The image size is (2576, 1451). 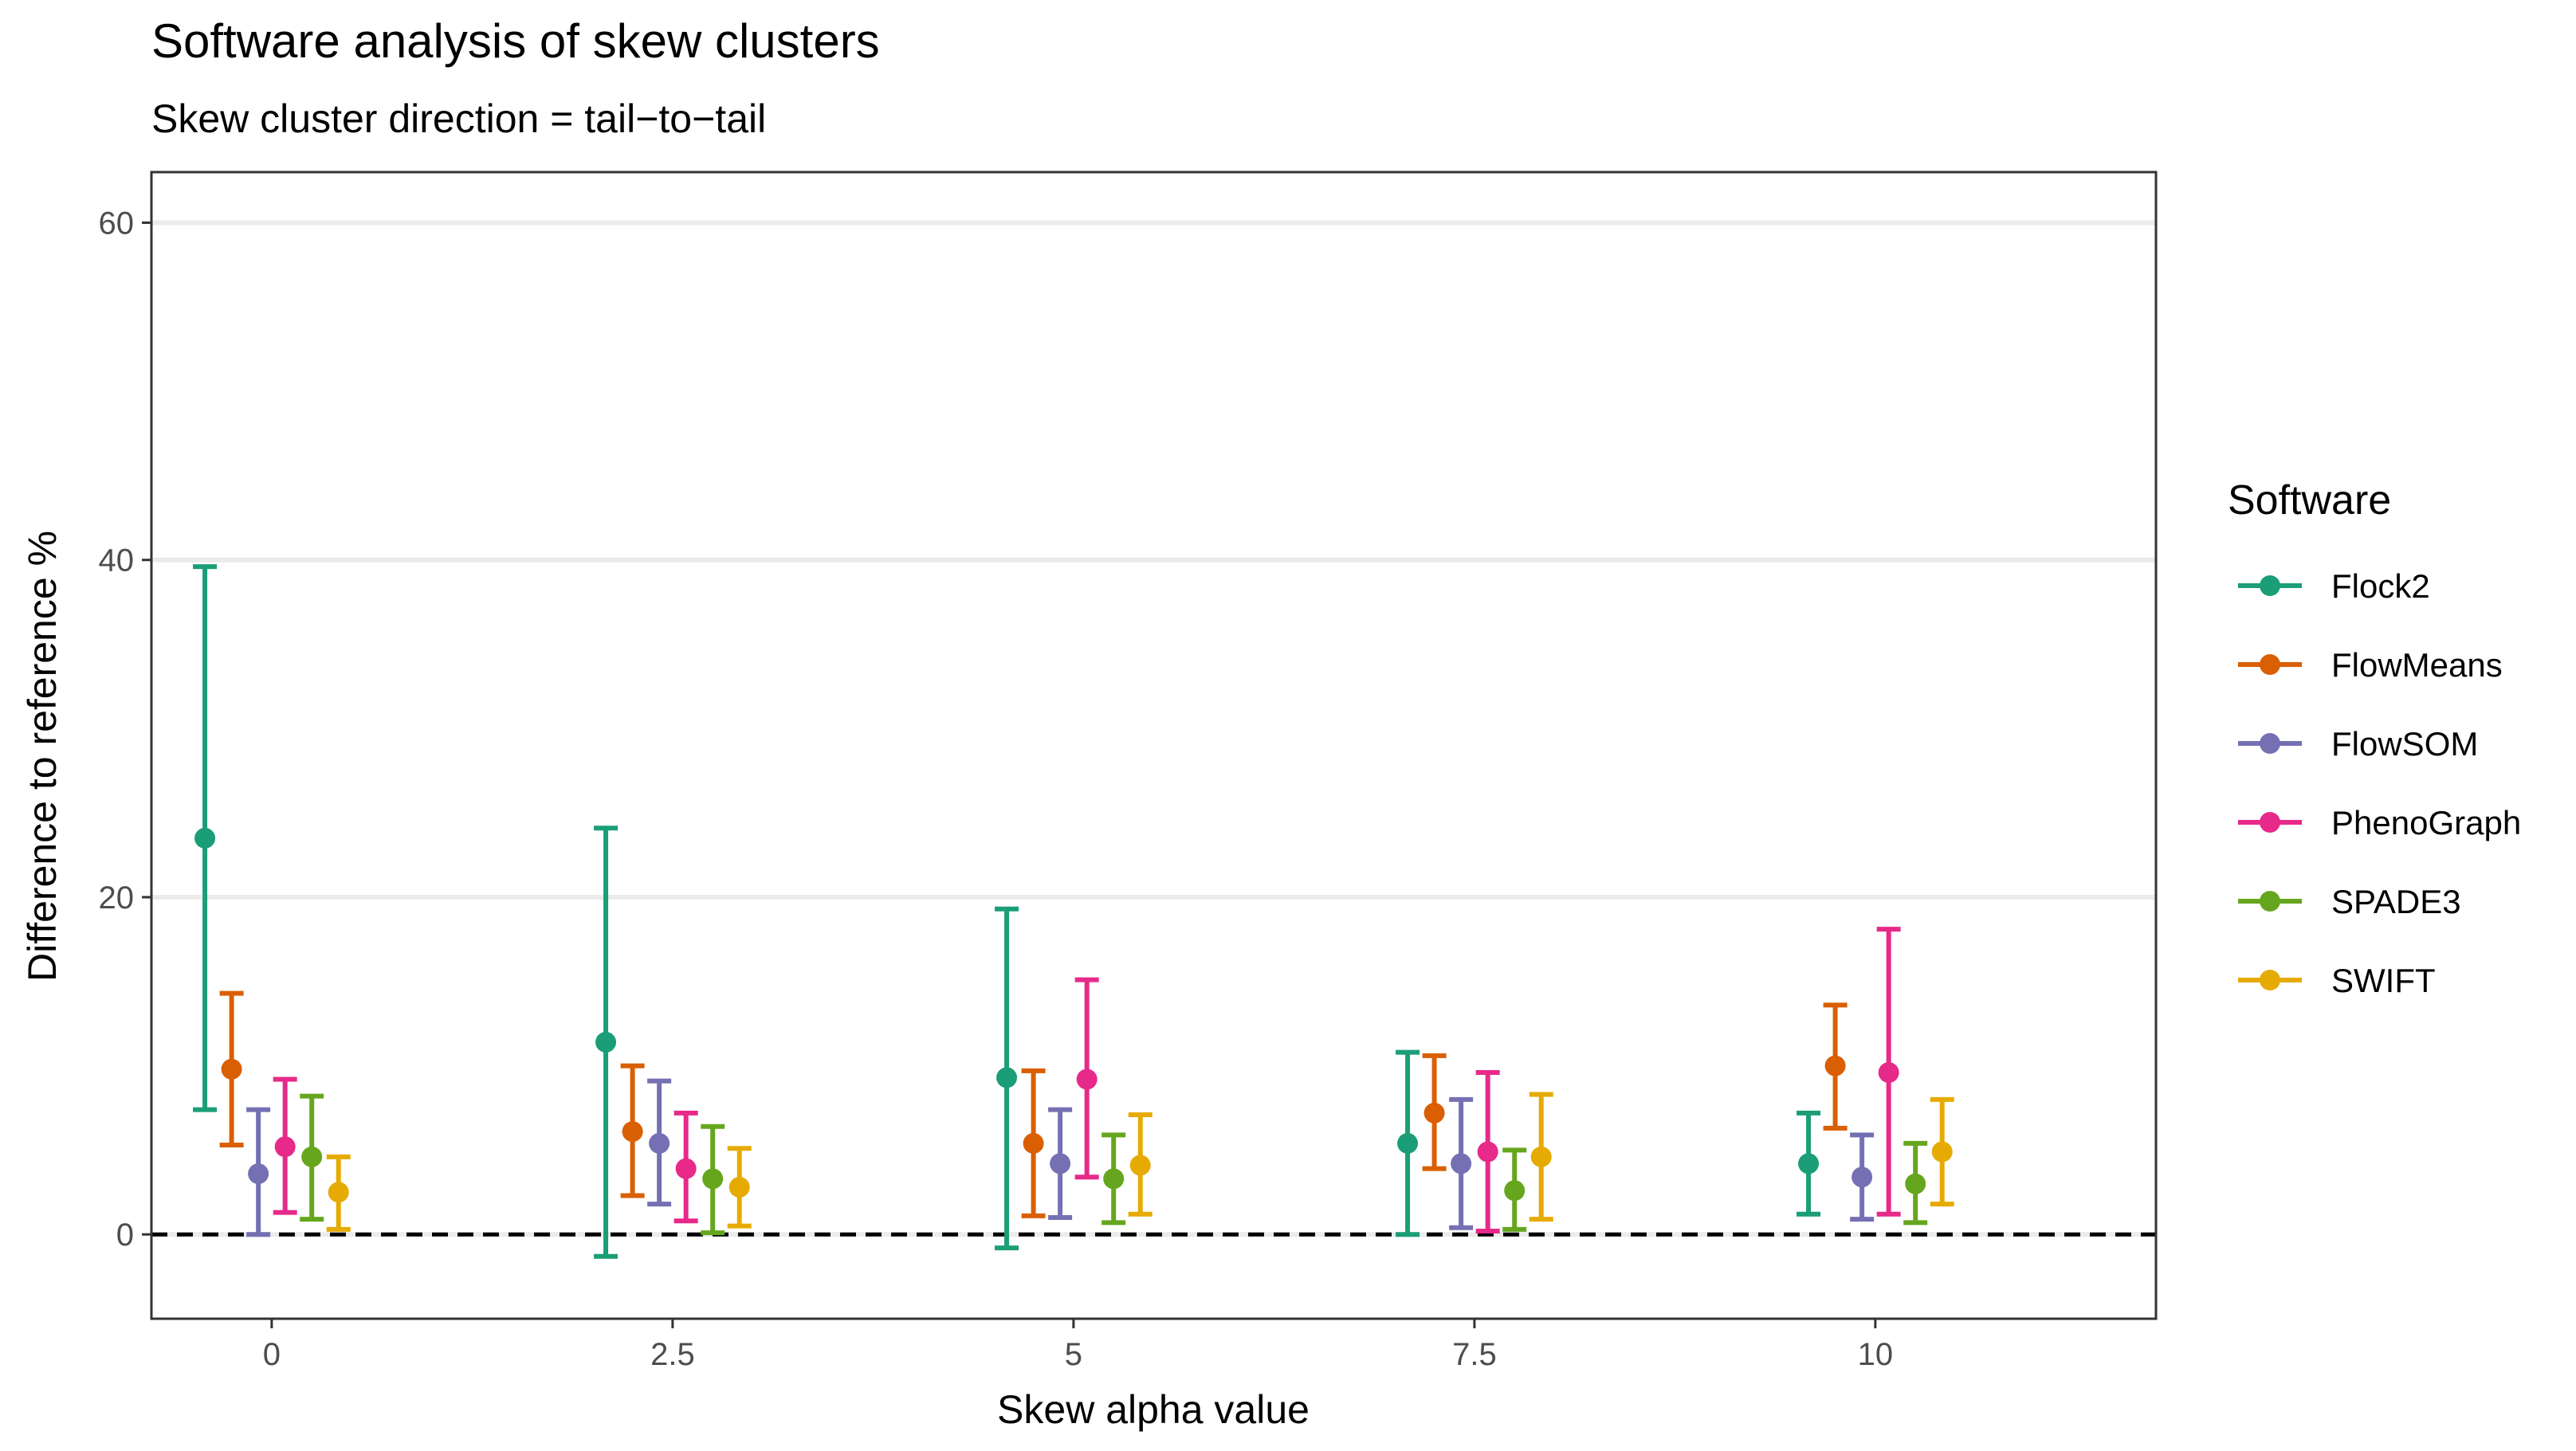 I want to click on legend-item-spade3: SPADE3, so click(x=2349, y=901).